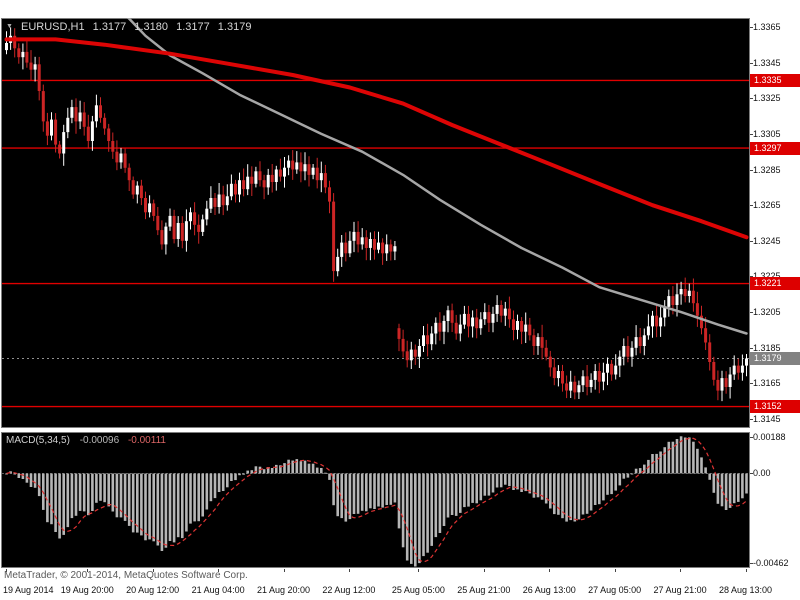  I want to click on time-axis-label: 25 Aug 21:00, so click(484, 590).